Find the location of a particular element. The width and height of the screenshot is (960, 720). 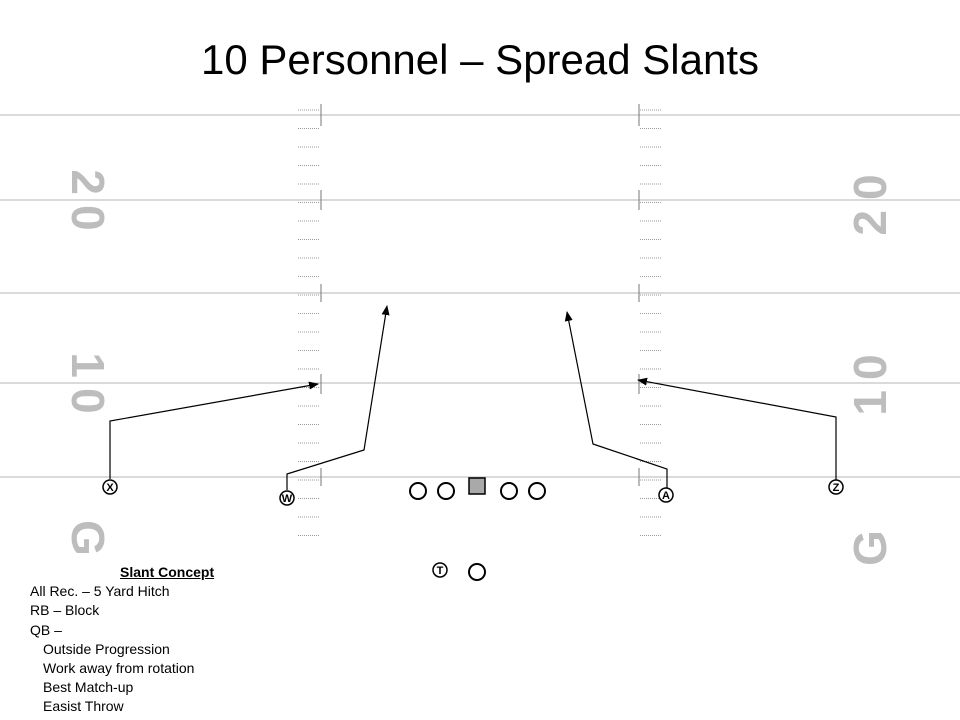

player-z-label: Z is located at coordinates (836, 488).